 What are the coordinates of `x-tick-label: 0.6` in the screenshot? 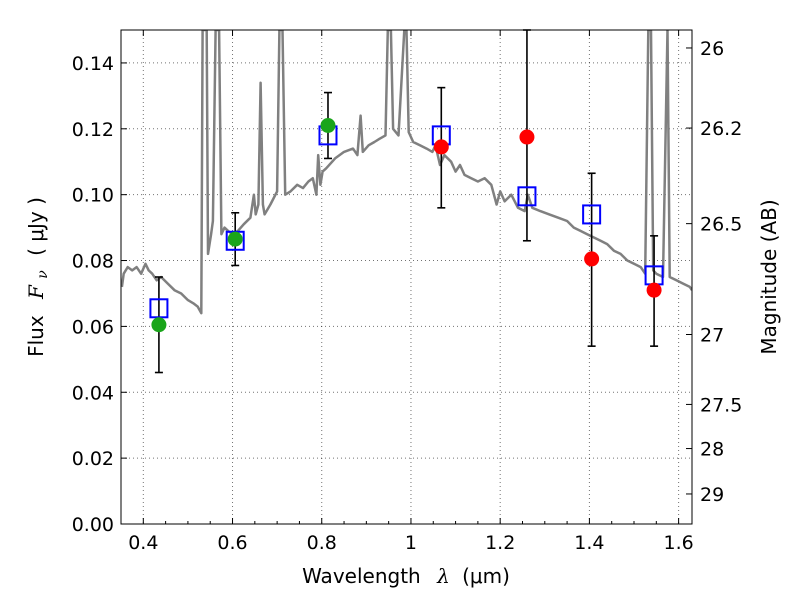 It's located at (232, 543).